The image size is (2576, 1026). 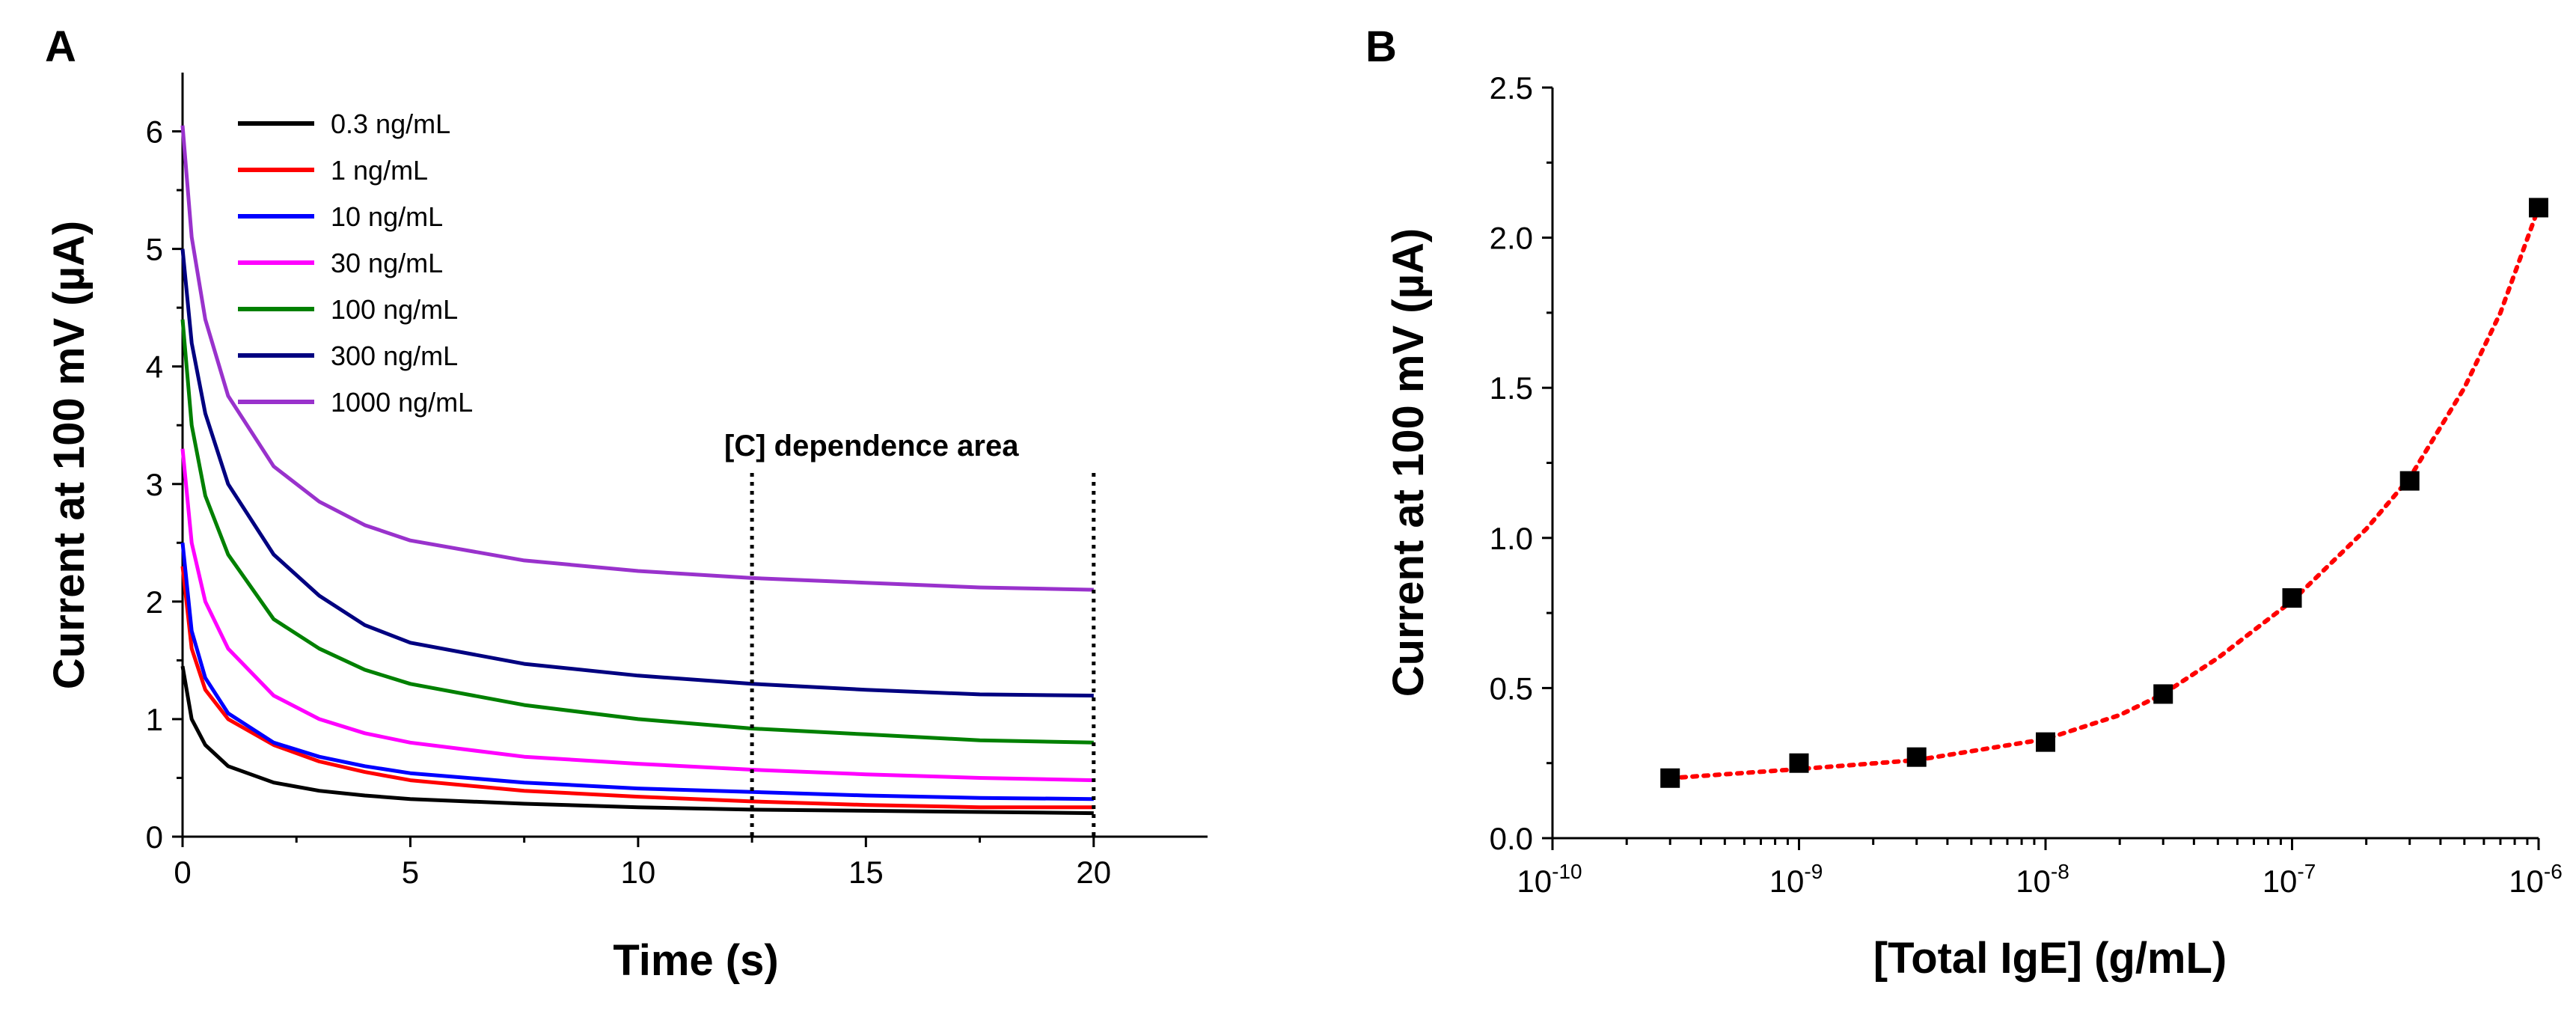 What do you see at coordinates (155, 132) in the screenshot?
I see `y-tick-label: 6` at bounding box center [155, 132].